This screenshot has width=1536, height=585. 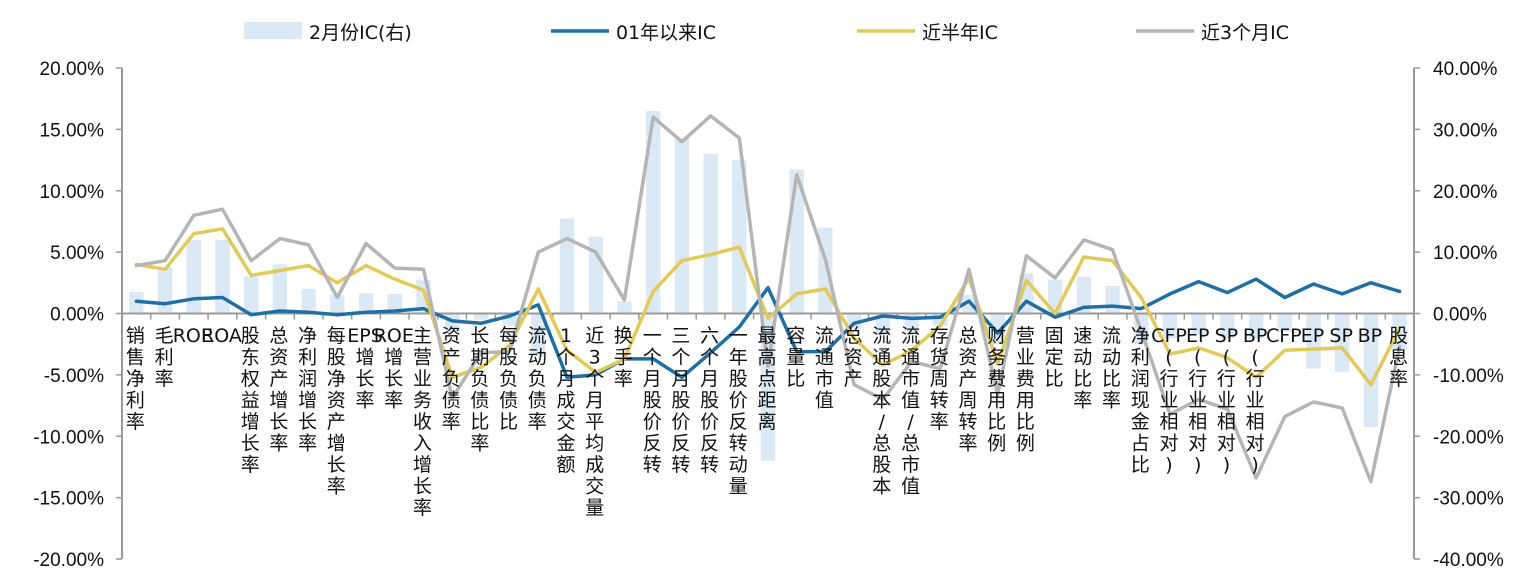 What do you see at coordinates (74, 376) in the screenshot?
I see `left-tick-label: -5.00%` at bounding box center [74, 376].